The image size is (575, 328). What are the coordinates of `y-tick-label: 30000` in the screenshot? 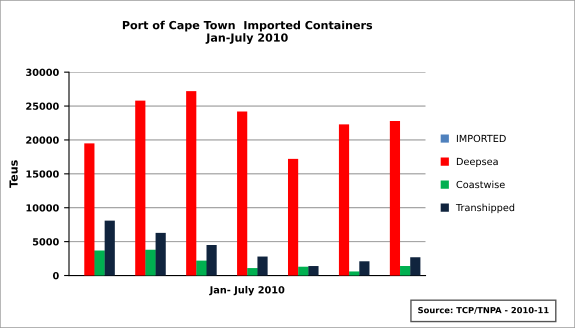 It's located at (42, 72).